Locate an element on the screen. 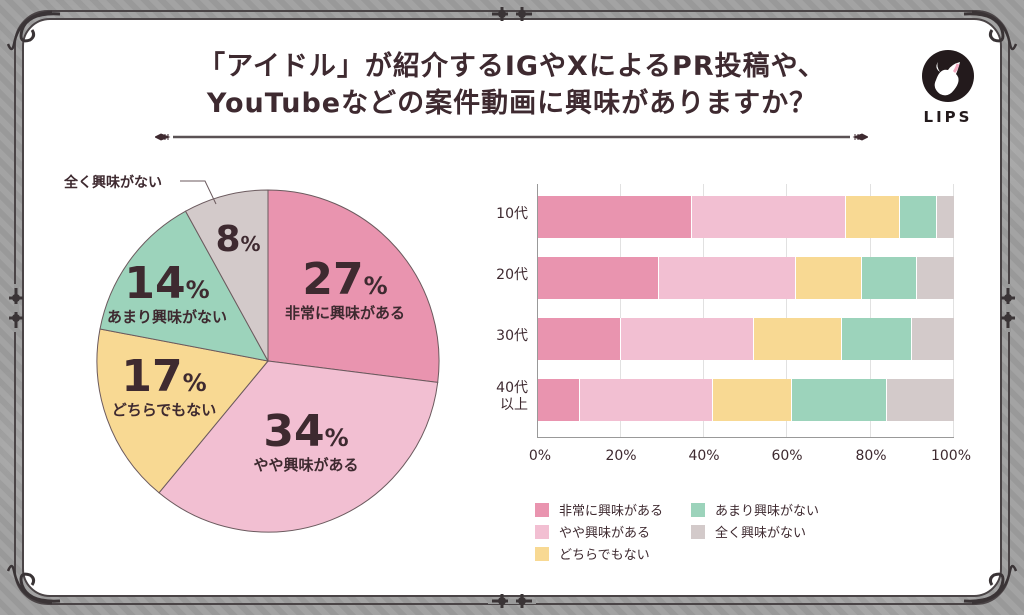 This screenshot has width=1024, height=615. row-label-text: 以上 is located at coordinates (514, 405).